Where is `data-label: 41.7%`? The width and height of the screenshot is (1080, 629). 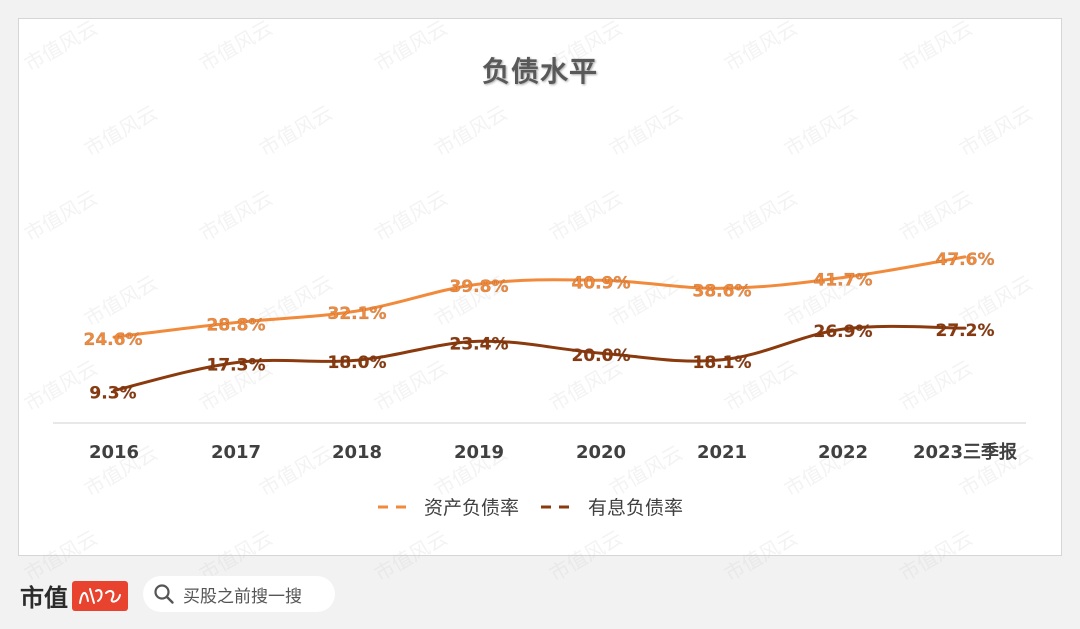
data-label: 41.7% is located at coordinates (843, 280).